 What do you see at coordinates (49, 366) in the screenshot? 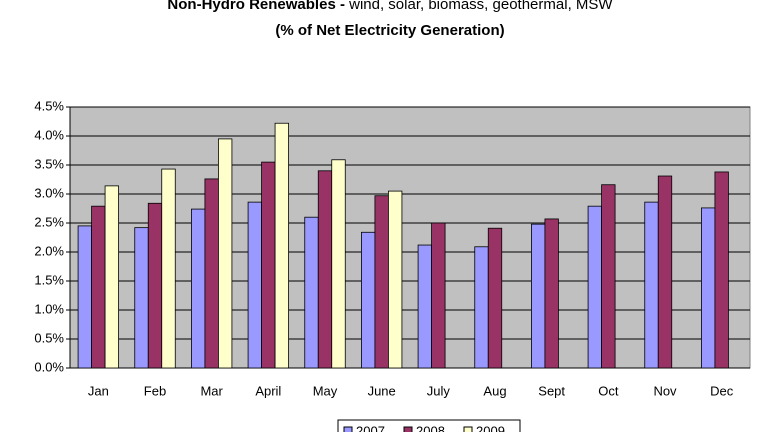
I see `y-tick-label: 0.0%` at bounding box center [49, 366].